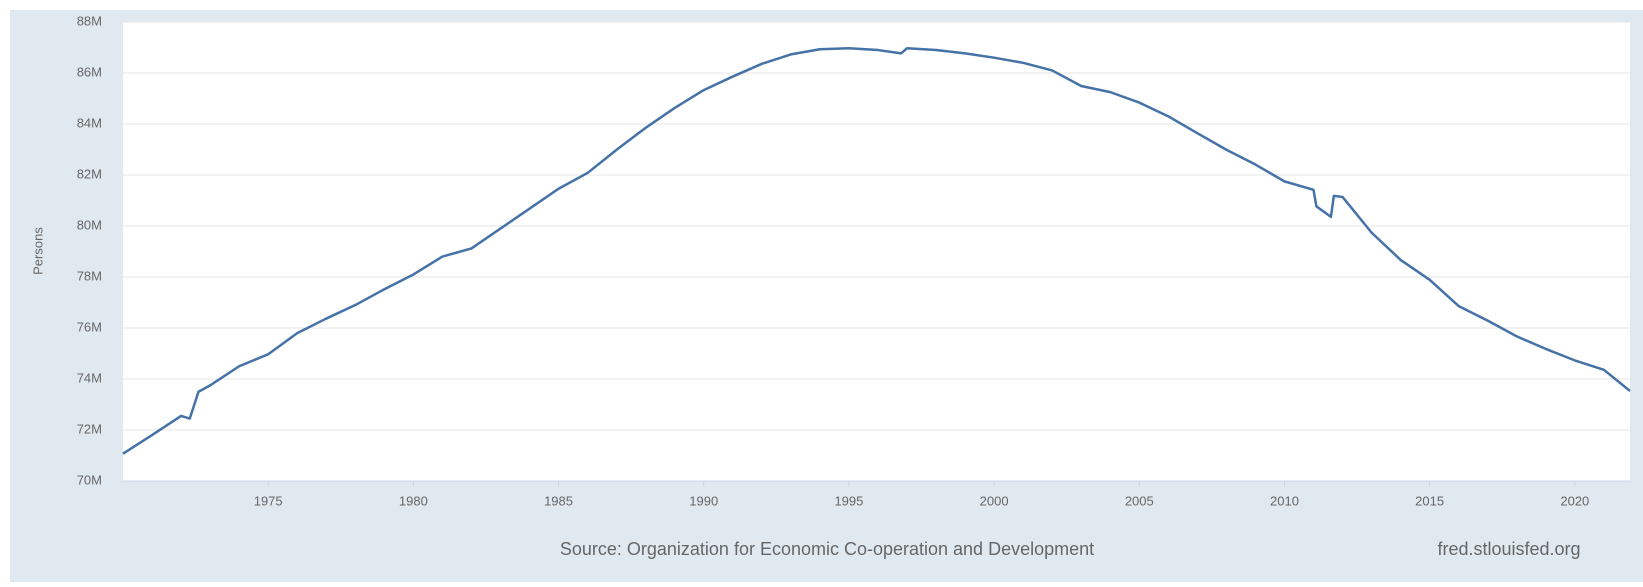 Image resolution: width=1643 pixels, height=587 pixels. What do you see at coordinates (1508, 549) in the screenshot?
I see `credit: fred.stlouisfed.org` at bounding box center [1508, 549].